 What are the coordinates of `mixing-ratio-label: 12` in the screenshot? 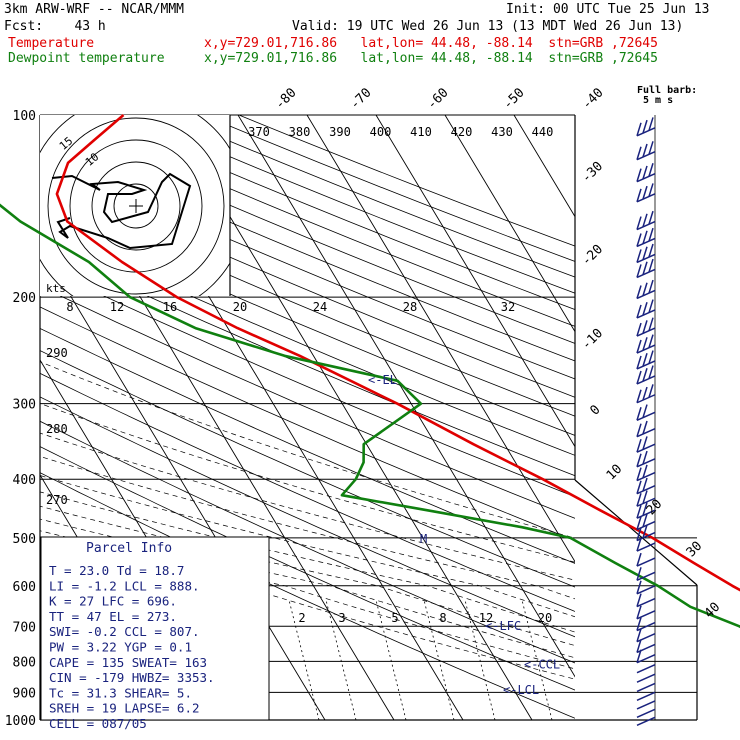 It's located at (486, 618).